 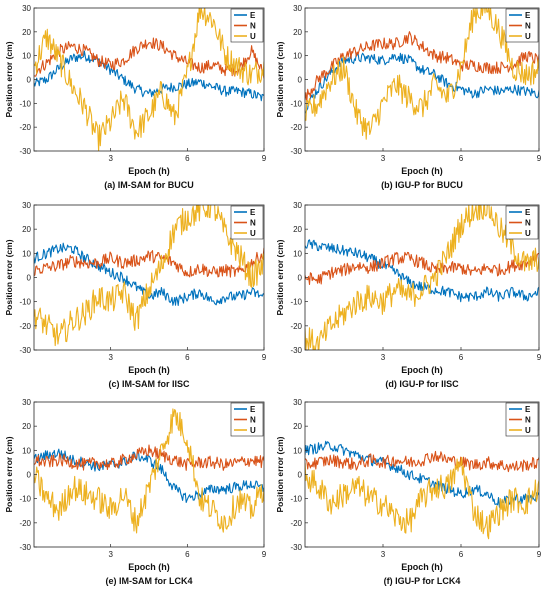 I want to click on panel-caption: (b) IGU-P for BUCU, so click(x=422, y=185).